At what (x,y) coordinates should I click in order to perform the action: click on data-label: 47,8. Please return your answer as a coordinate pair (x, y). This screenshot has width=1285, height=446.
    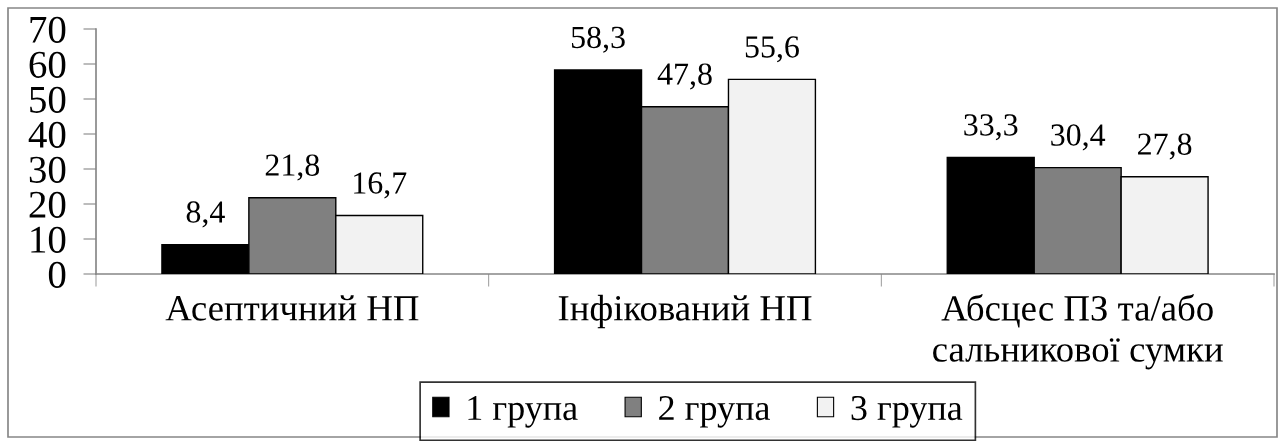
    Looking at the image, I should click on (684, 76).